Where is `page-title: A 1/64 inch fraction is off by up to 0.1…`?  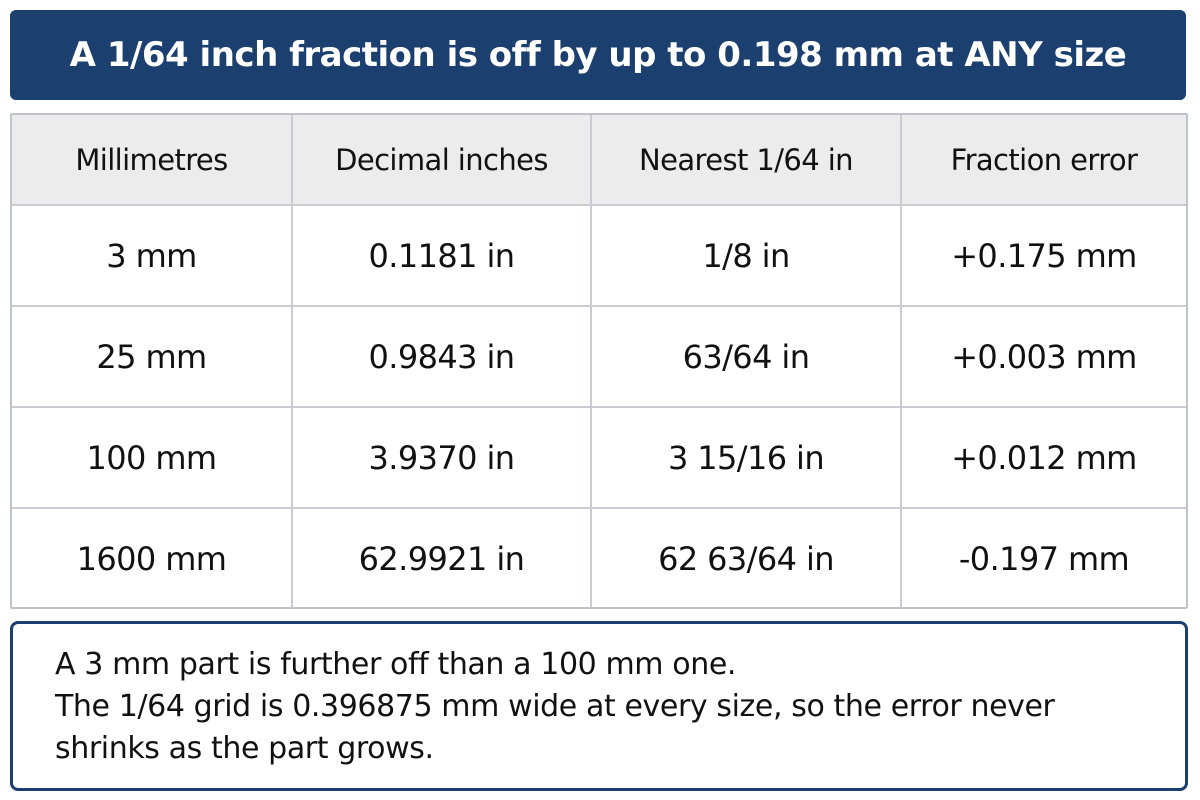
page-title: A 1/64 inch fraction is off by up to 0.1… is located at coordinates (598, 55).